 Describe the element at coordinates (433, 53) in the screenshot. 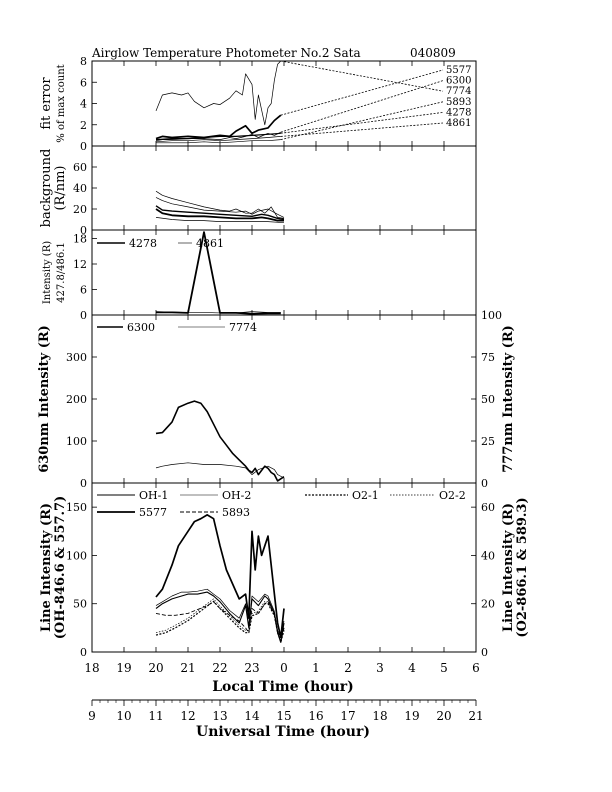

I see `figure-date: 040809` at that location.